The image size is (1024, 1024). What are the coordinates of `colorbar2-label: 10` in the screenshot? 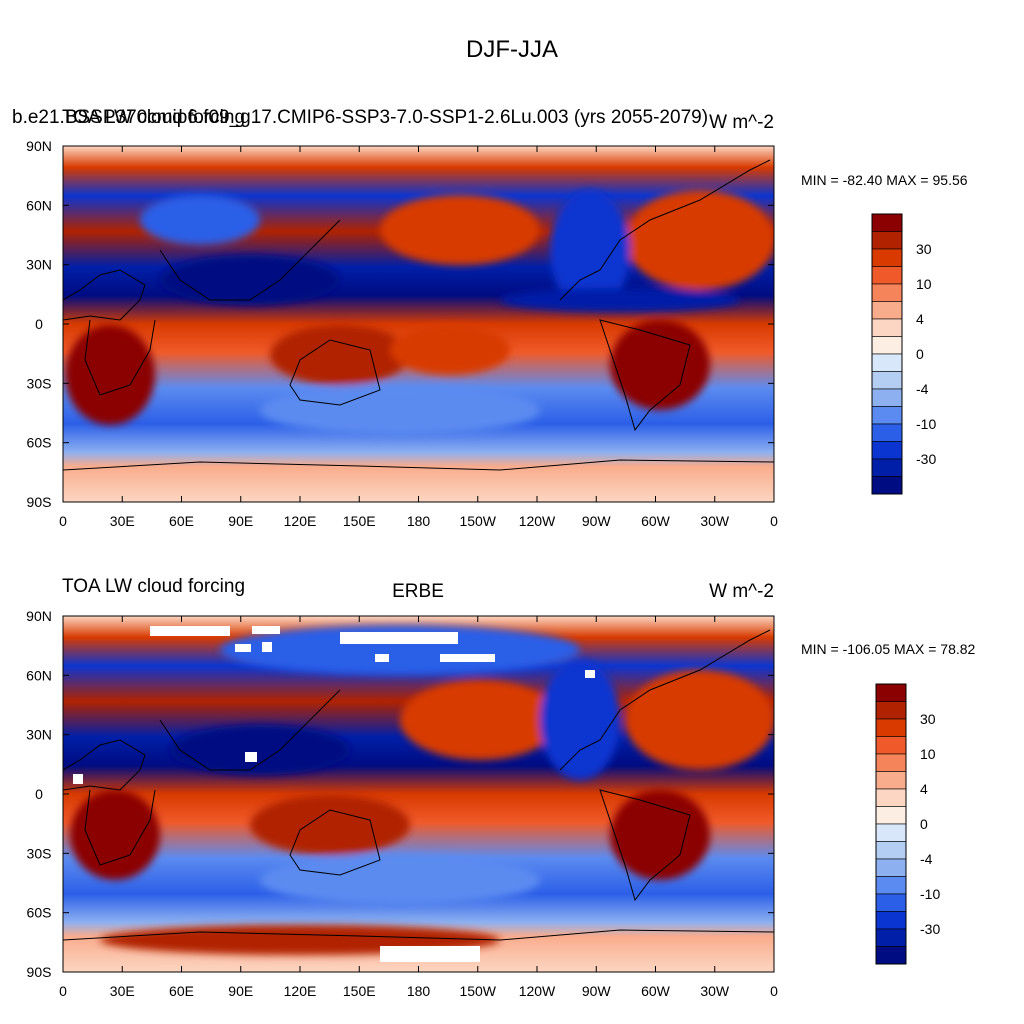 It's located at (928, 754).